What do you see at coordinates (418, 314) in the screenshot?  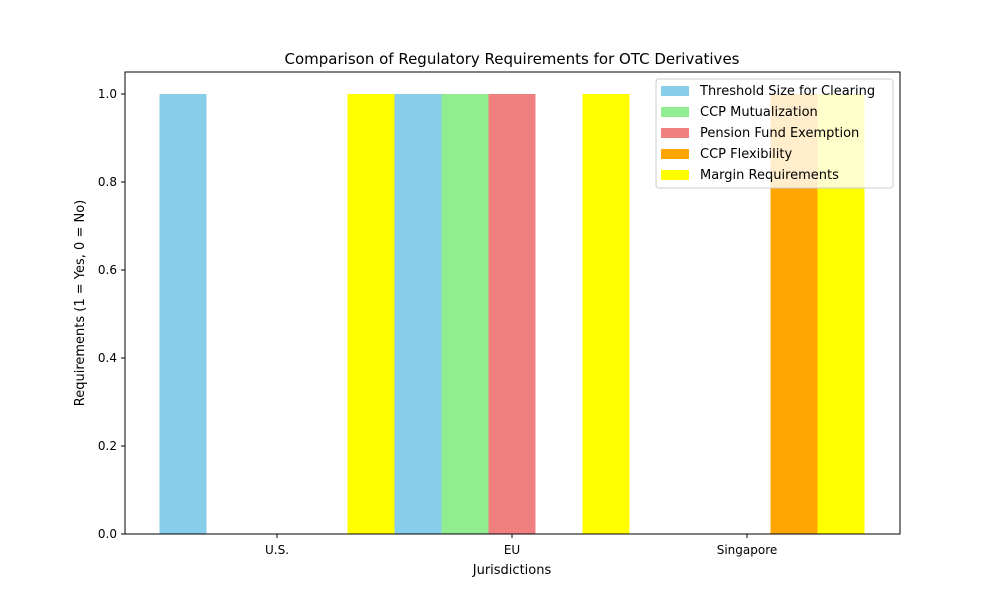 I see `bar-threshold-size-for-clearing-eu` at bounding box center [418, 314].